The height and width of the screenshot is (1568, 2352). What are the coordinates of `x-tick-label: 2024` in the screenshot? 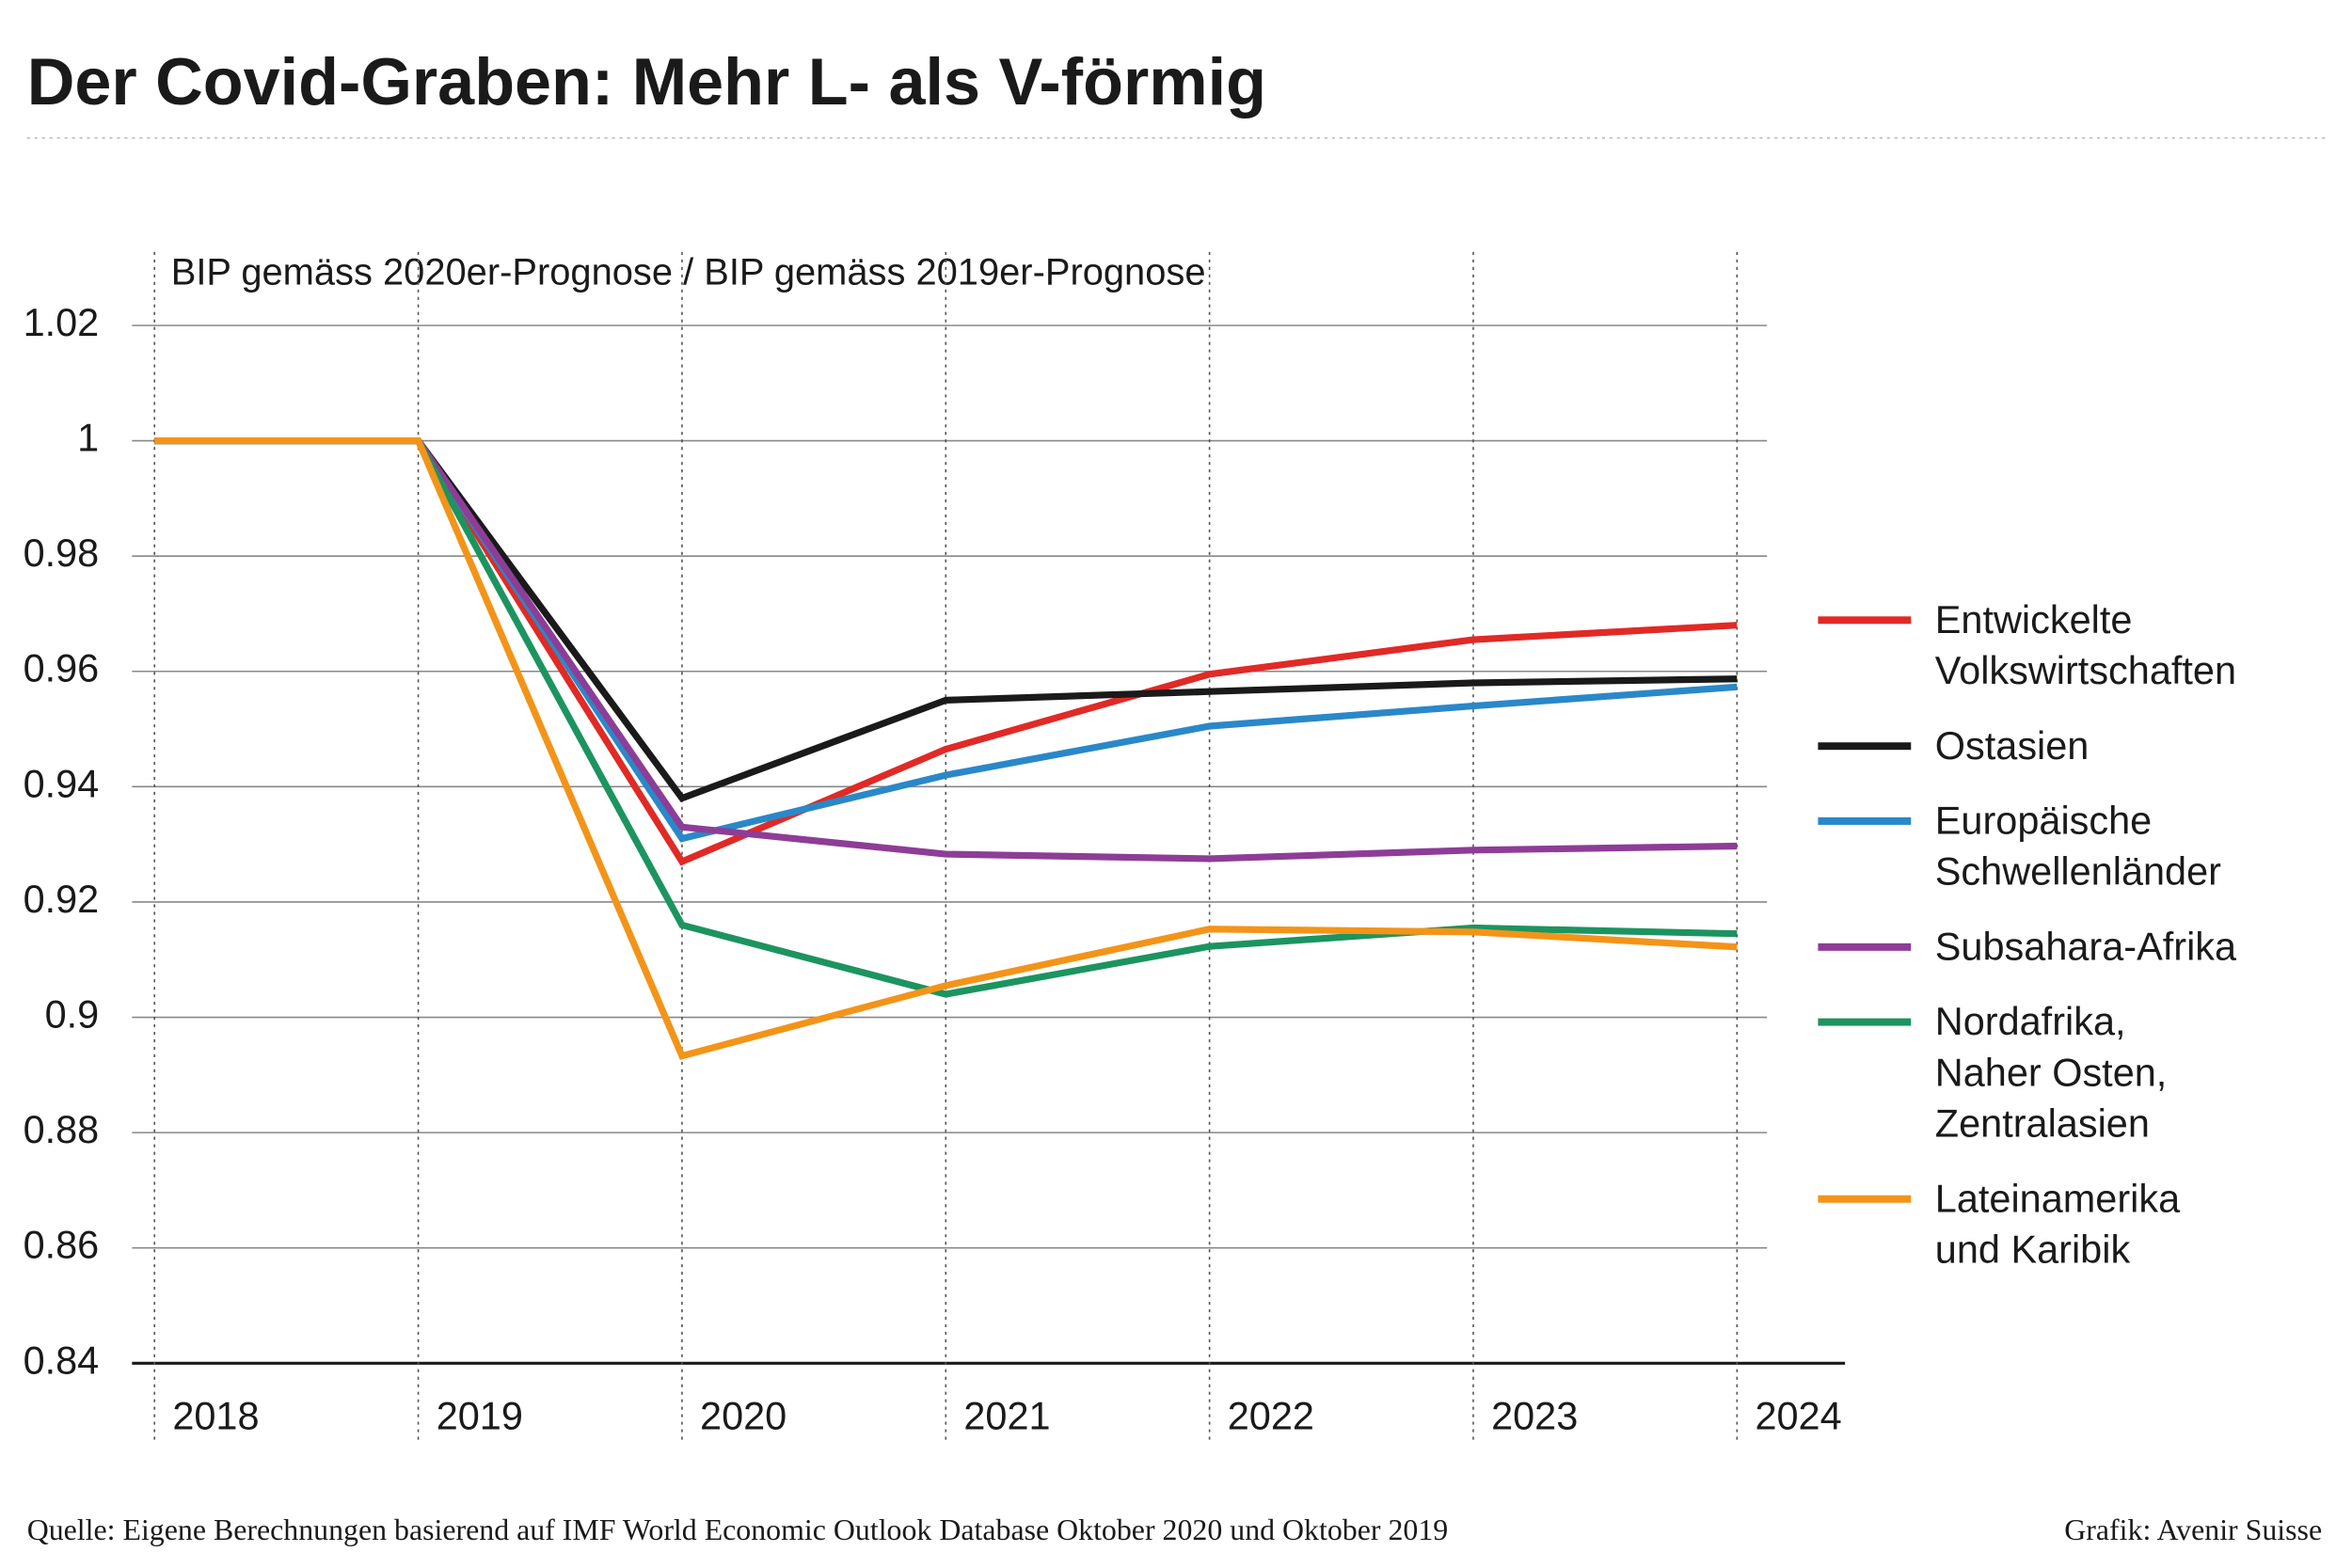 It's located at (1798, 1415).